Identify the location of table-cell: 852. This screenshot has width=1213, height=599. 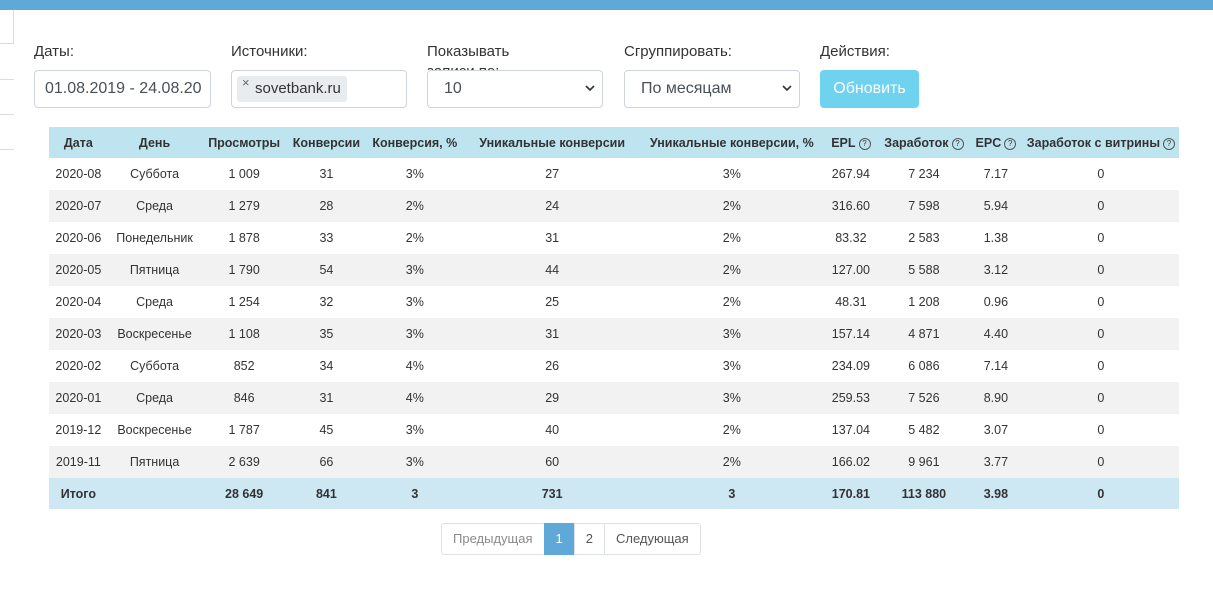
(244, 366).